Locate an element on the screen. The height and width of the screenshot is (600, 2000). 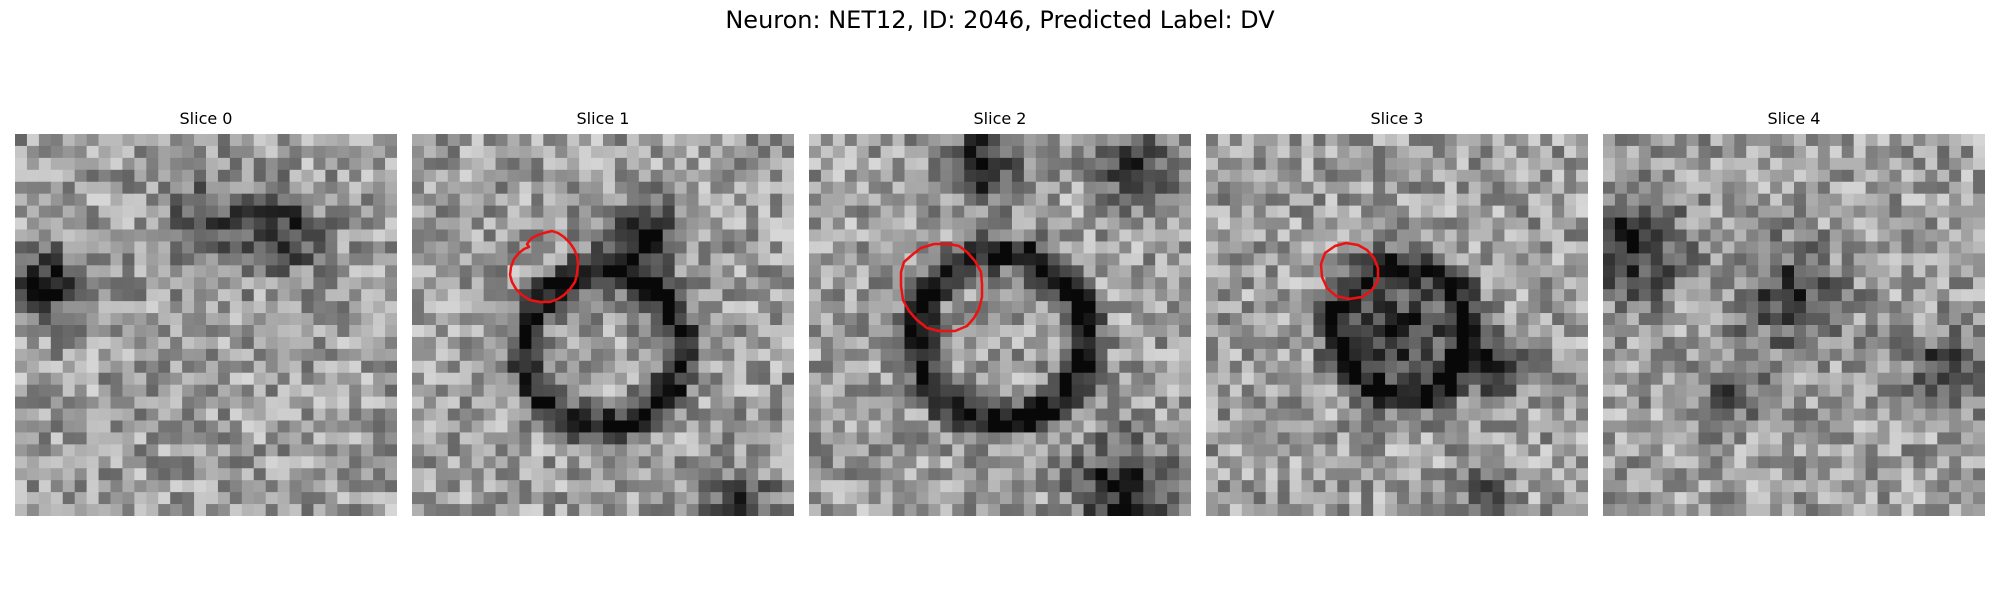
slice-panel-2: Slice 2 is located at coordinates (1000, 312).